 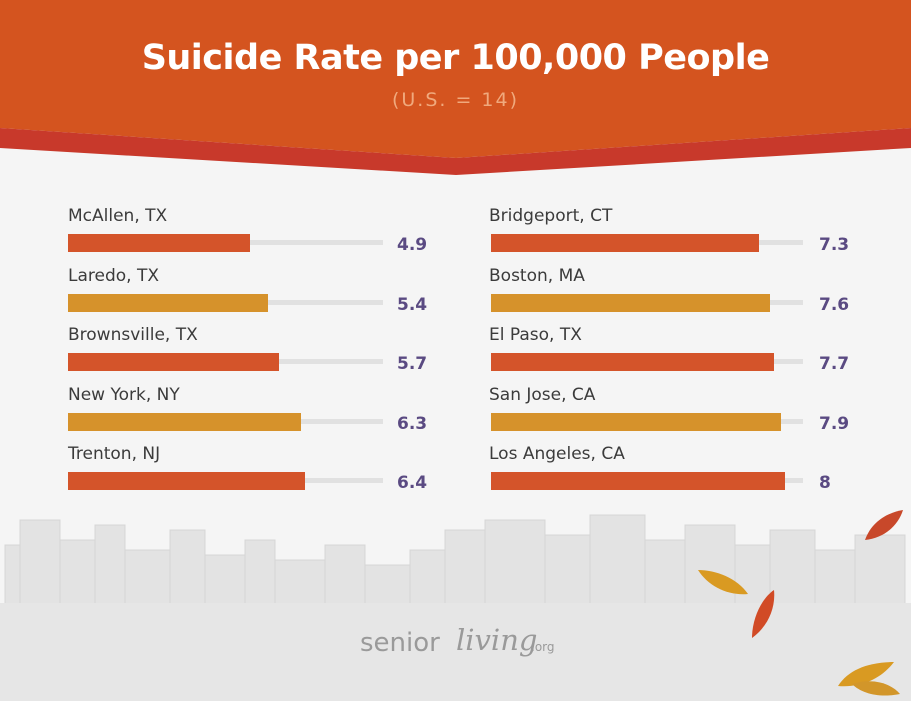 I want to click on city-label: Bridgeport, CT, so click(x=551, y=216).